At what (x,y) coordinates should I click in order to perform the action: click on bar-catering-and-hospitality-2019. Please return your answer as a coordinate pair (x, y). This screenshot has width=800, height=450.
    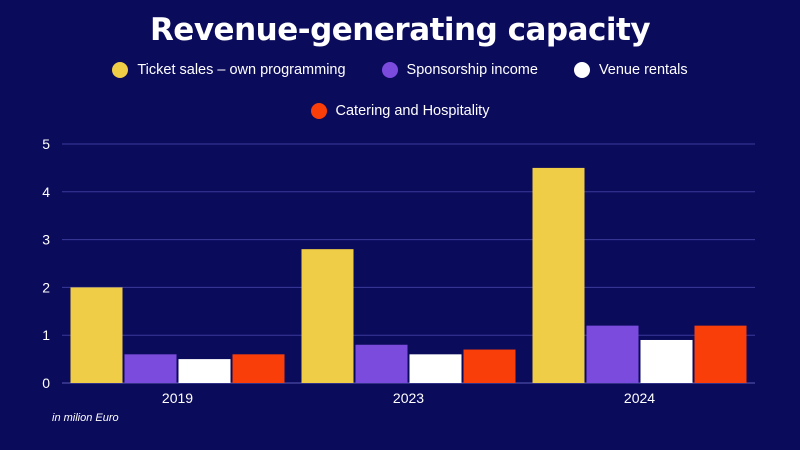
    Looking at the image, I should click on (258, 368).